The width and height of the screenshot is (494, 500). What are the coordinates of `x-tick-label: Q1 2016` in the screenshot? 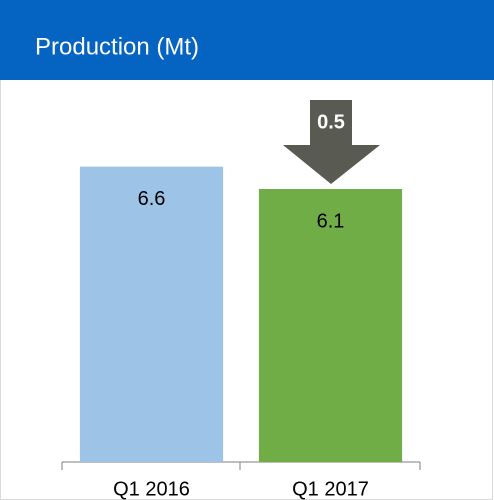 It's located at (151, 489).